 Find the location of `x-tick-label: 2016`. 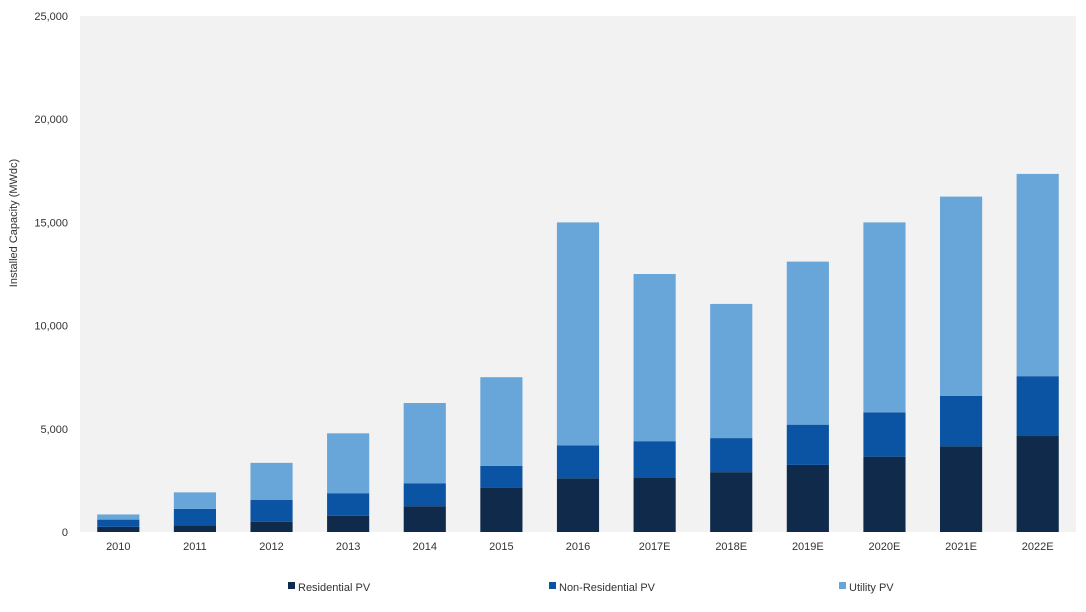

x-tick-label: 2016 is located at coordinates (578, 547).